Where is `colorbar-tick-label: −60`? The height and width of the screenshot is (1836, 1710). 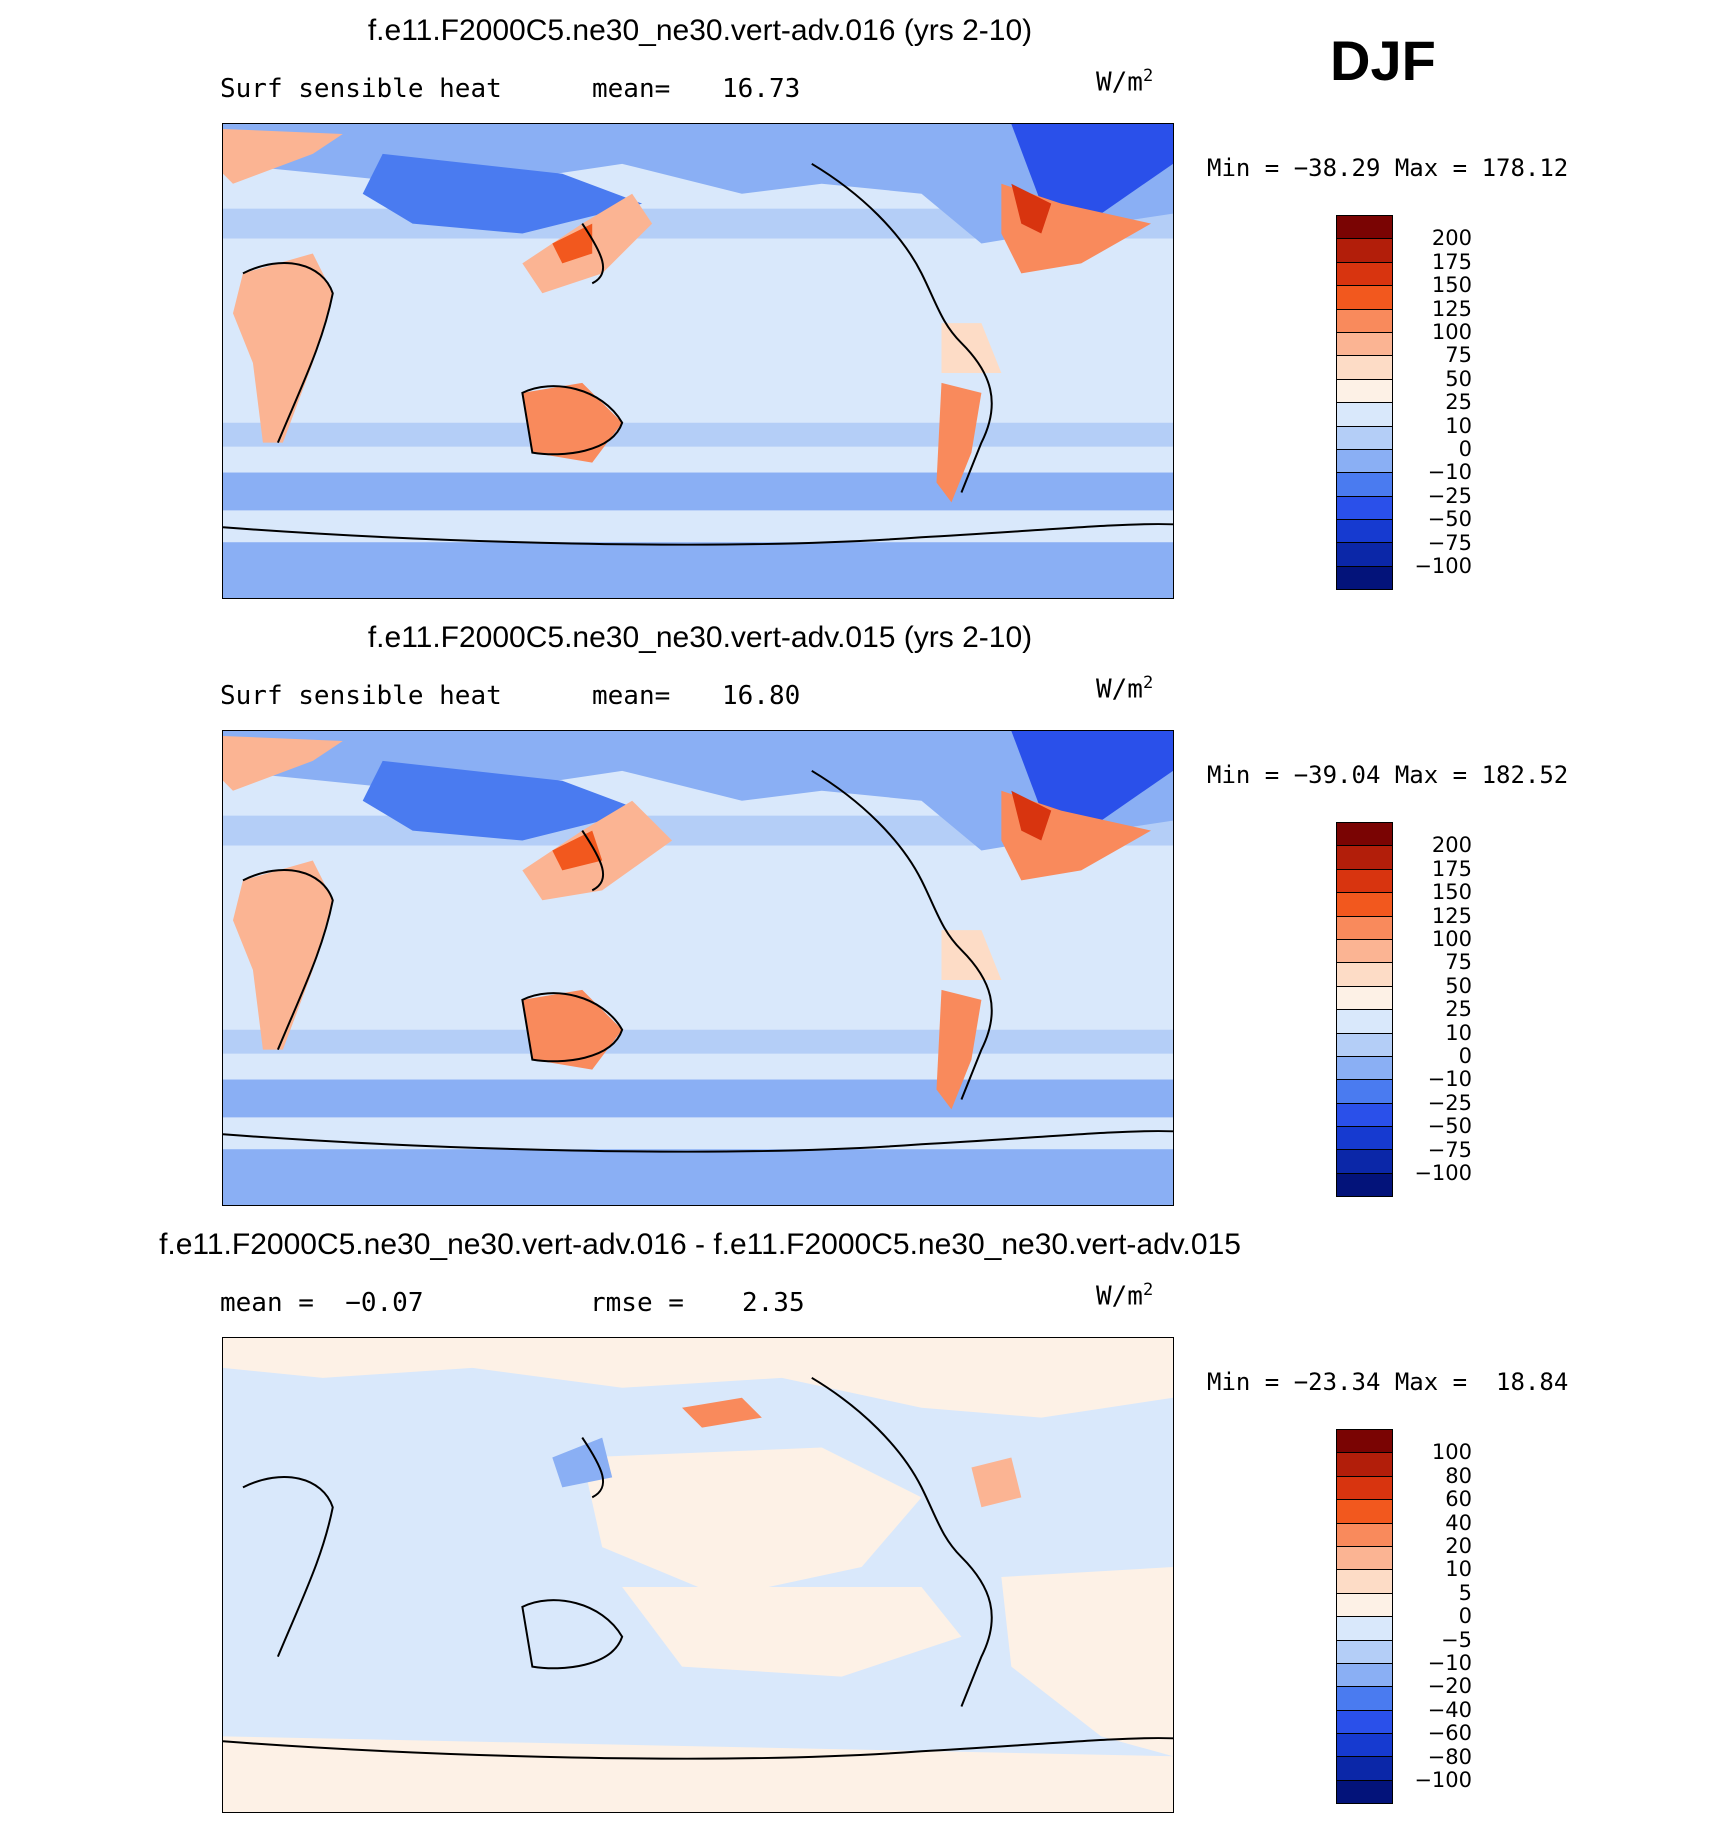 colorbar-tick-label: −60 is located at coordinates (1449, 1733).